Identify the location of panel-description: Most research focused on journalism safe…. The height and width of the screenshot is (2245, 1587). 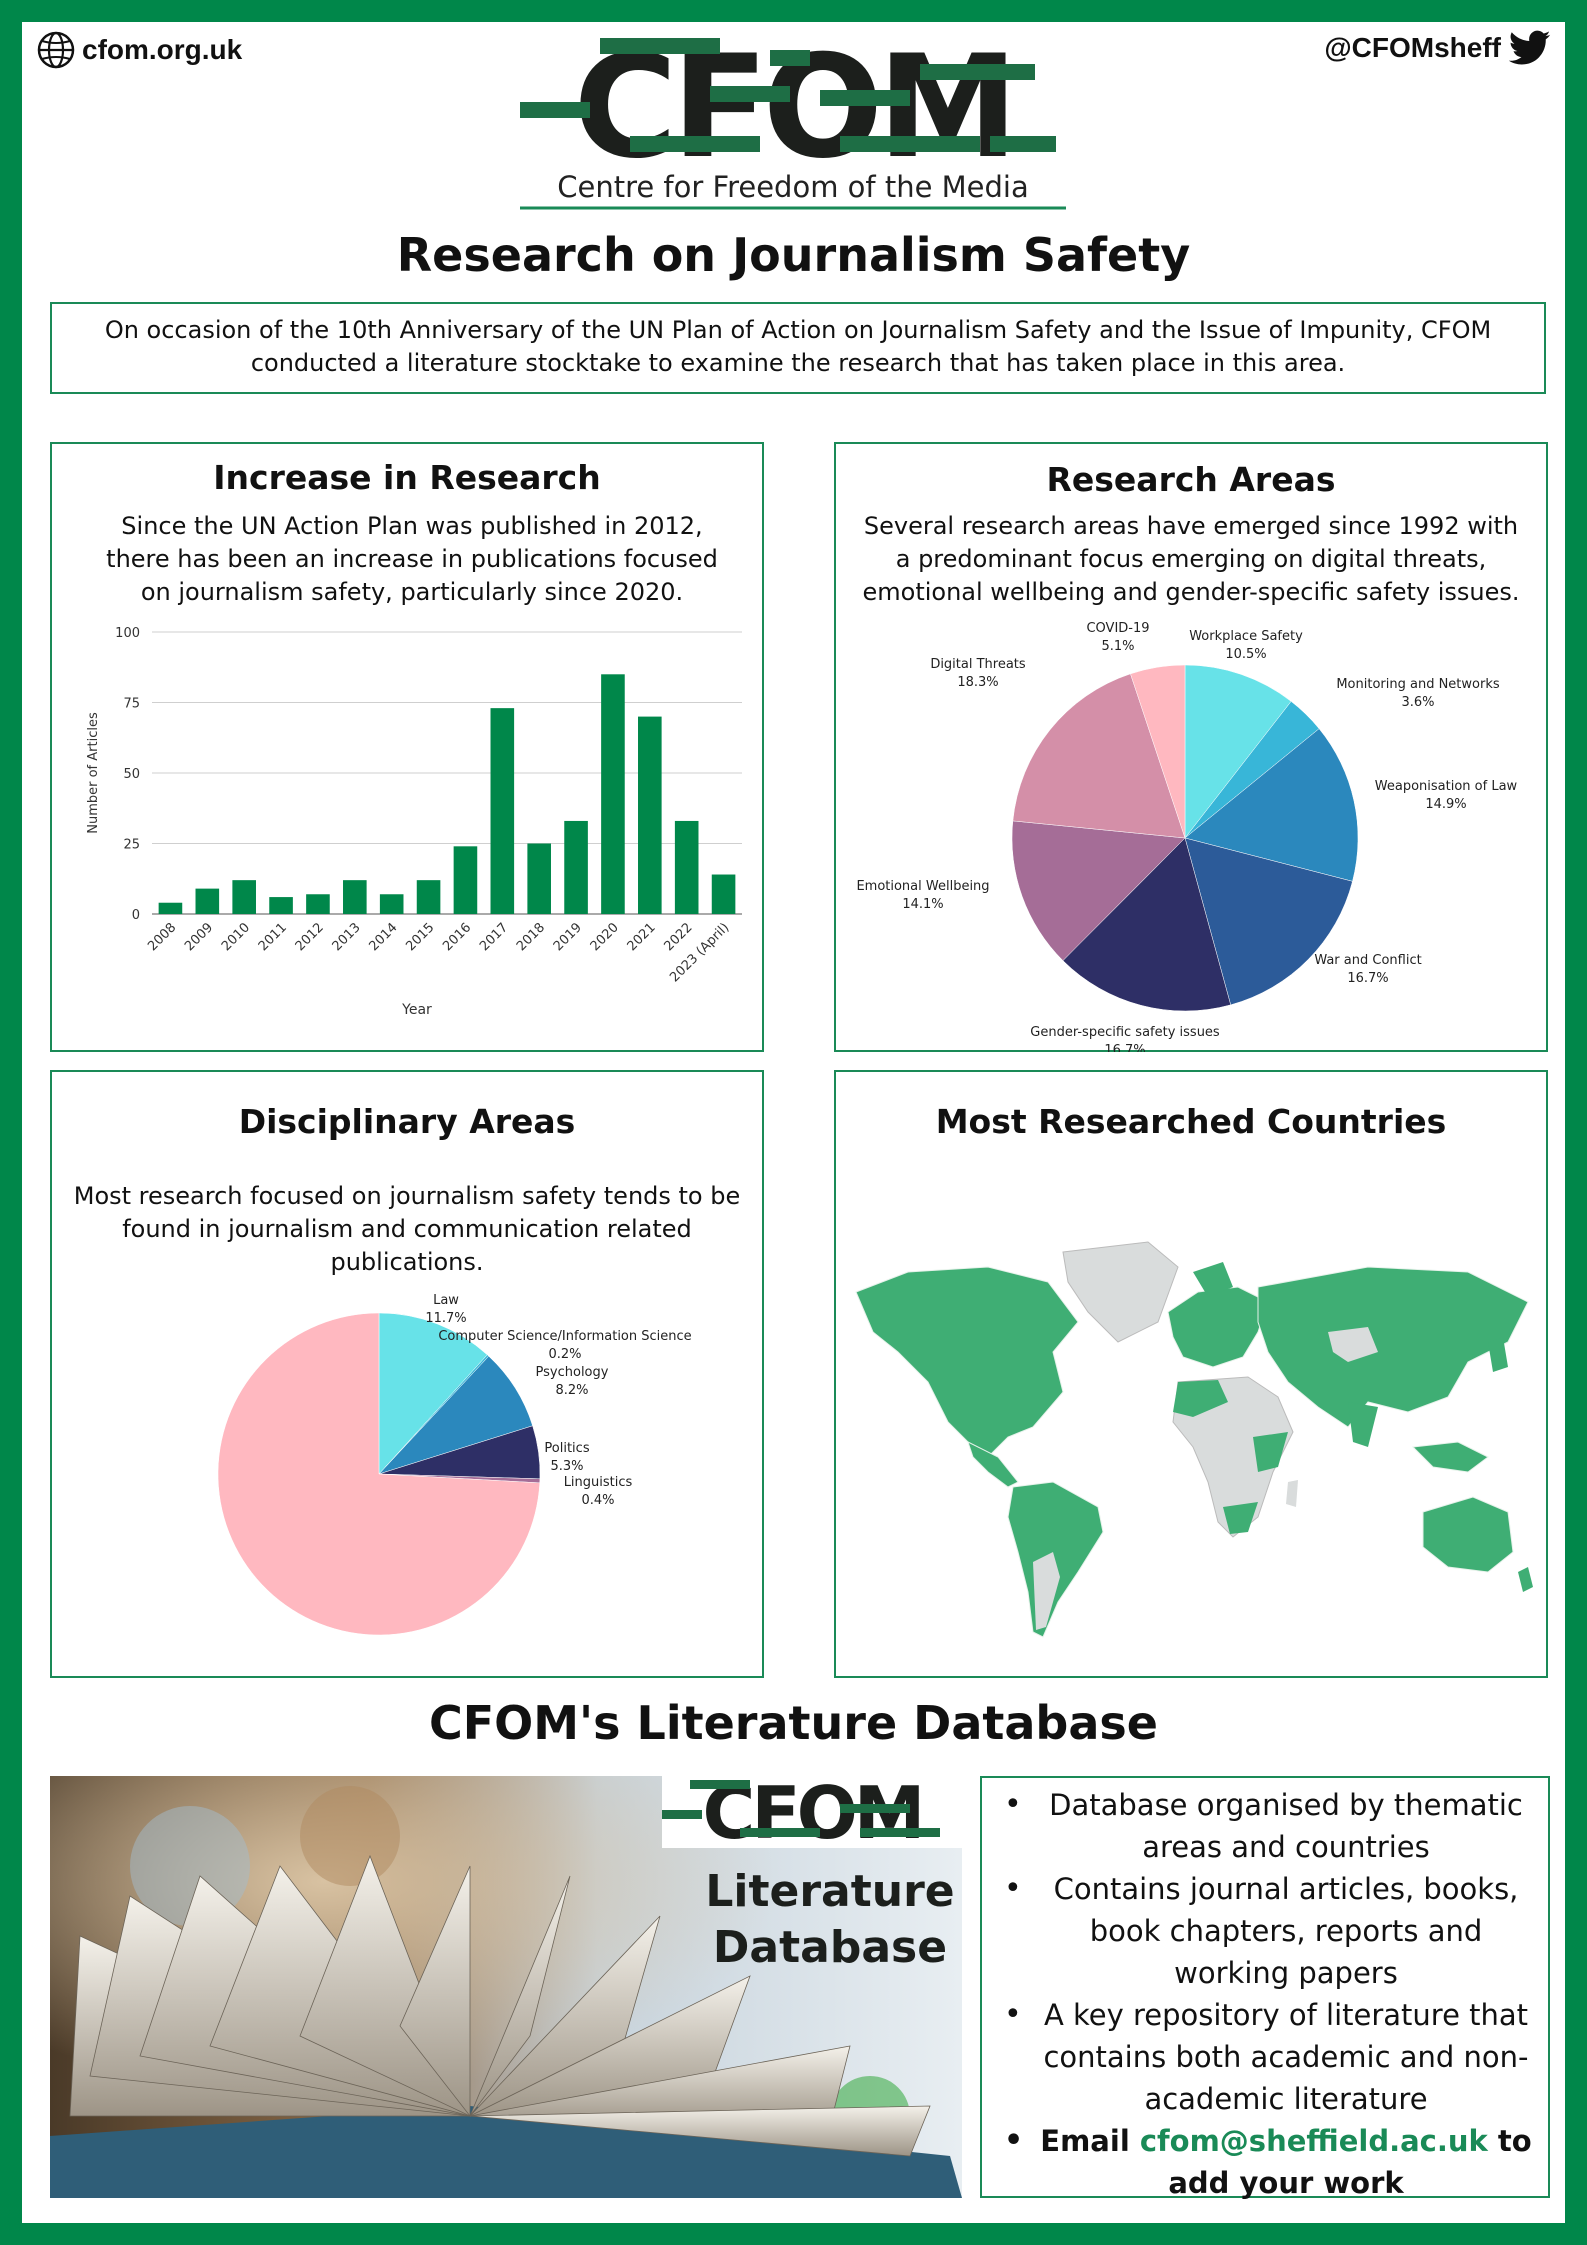
(407, 1229).